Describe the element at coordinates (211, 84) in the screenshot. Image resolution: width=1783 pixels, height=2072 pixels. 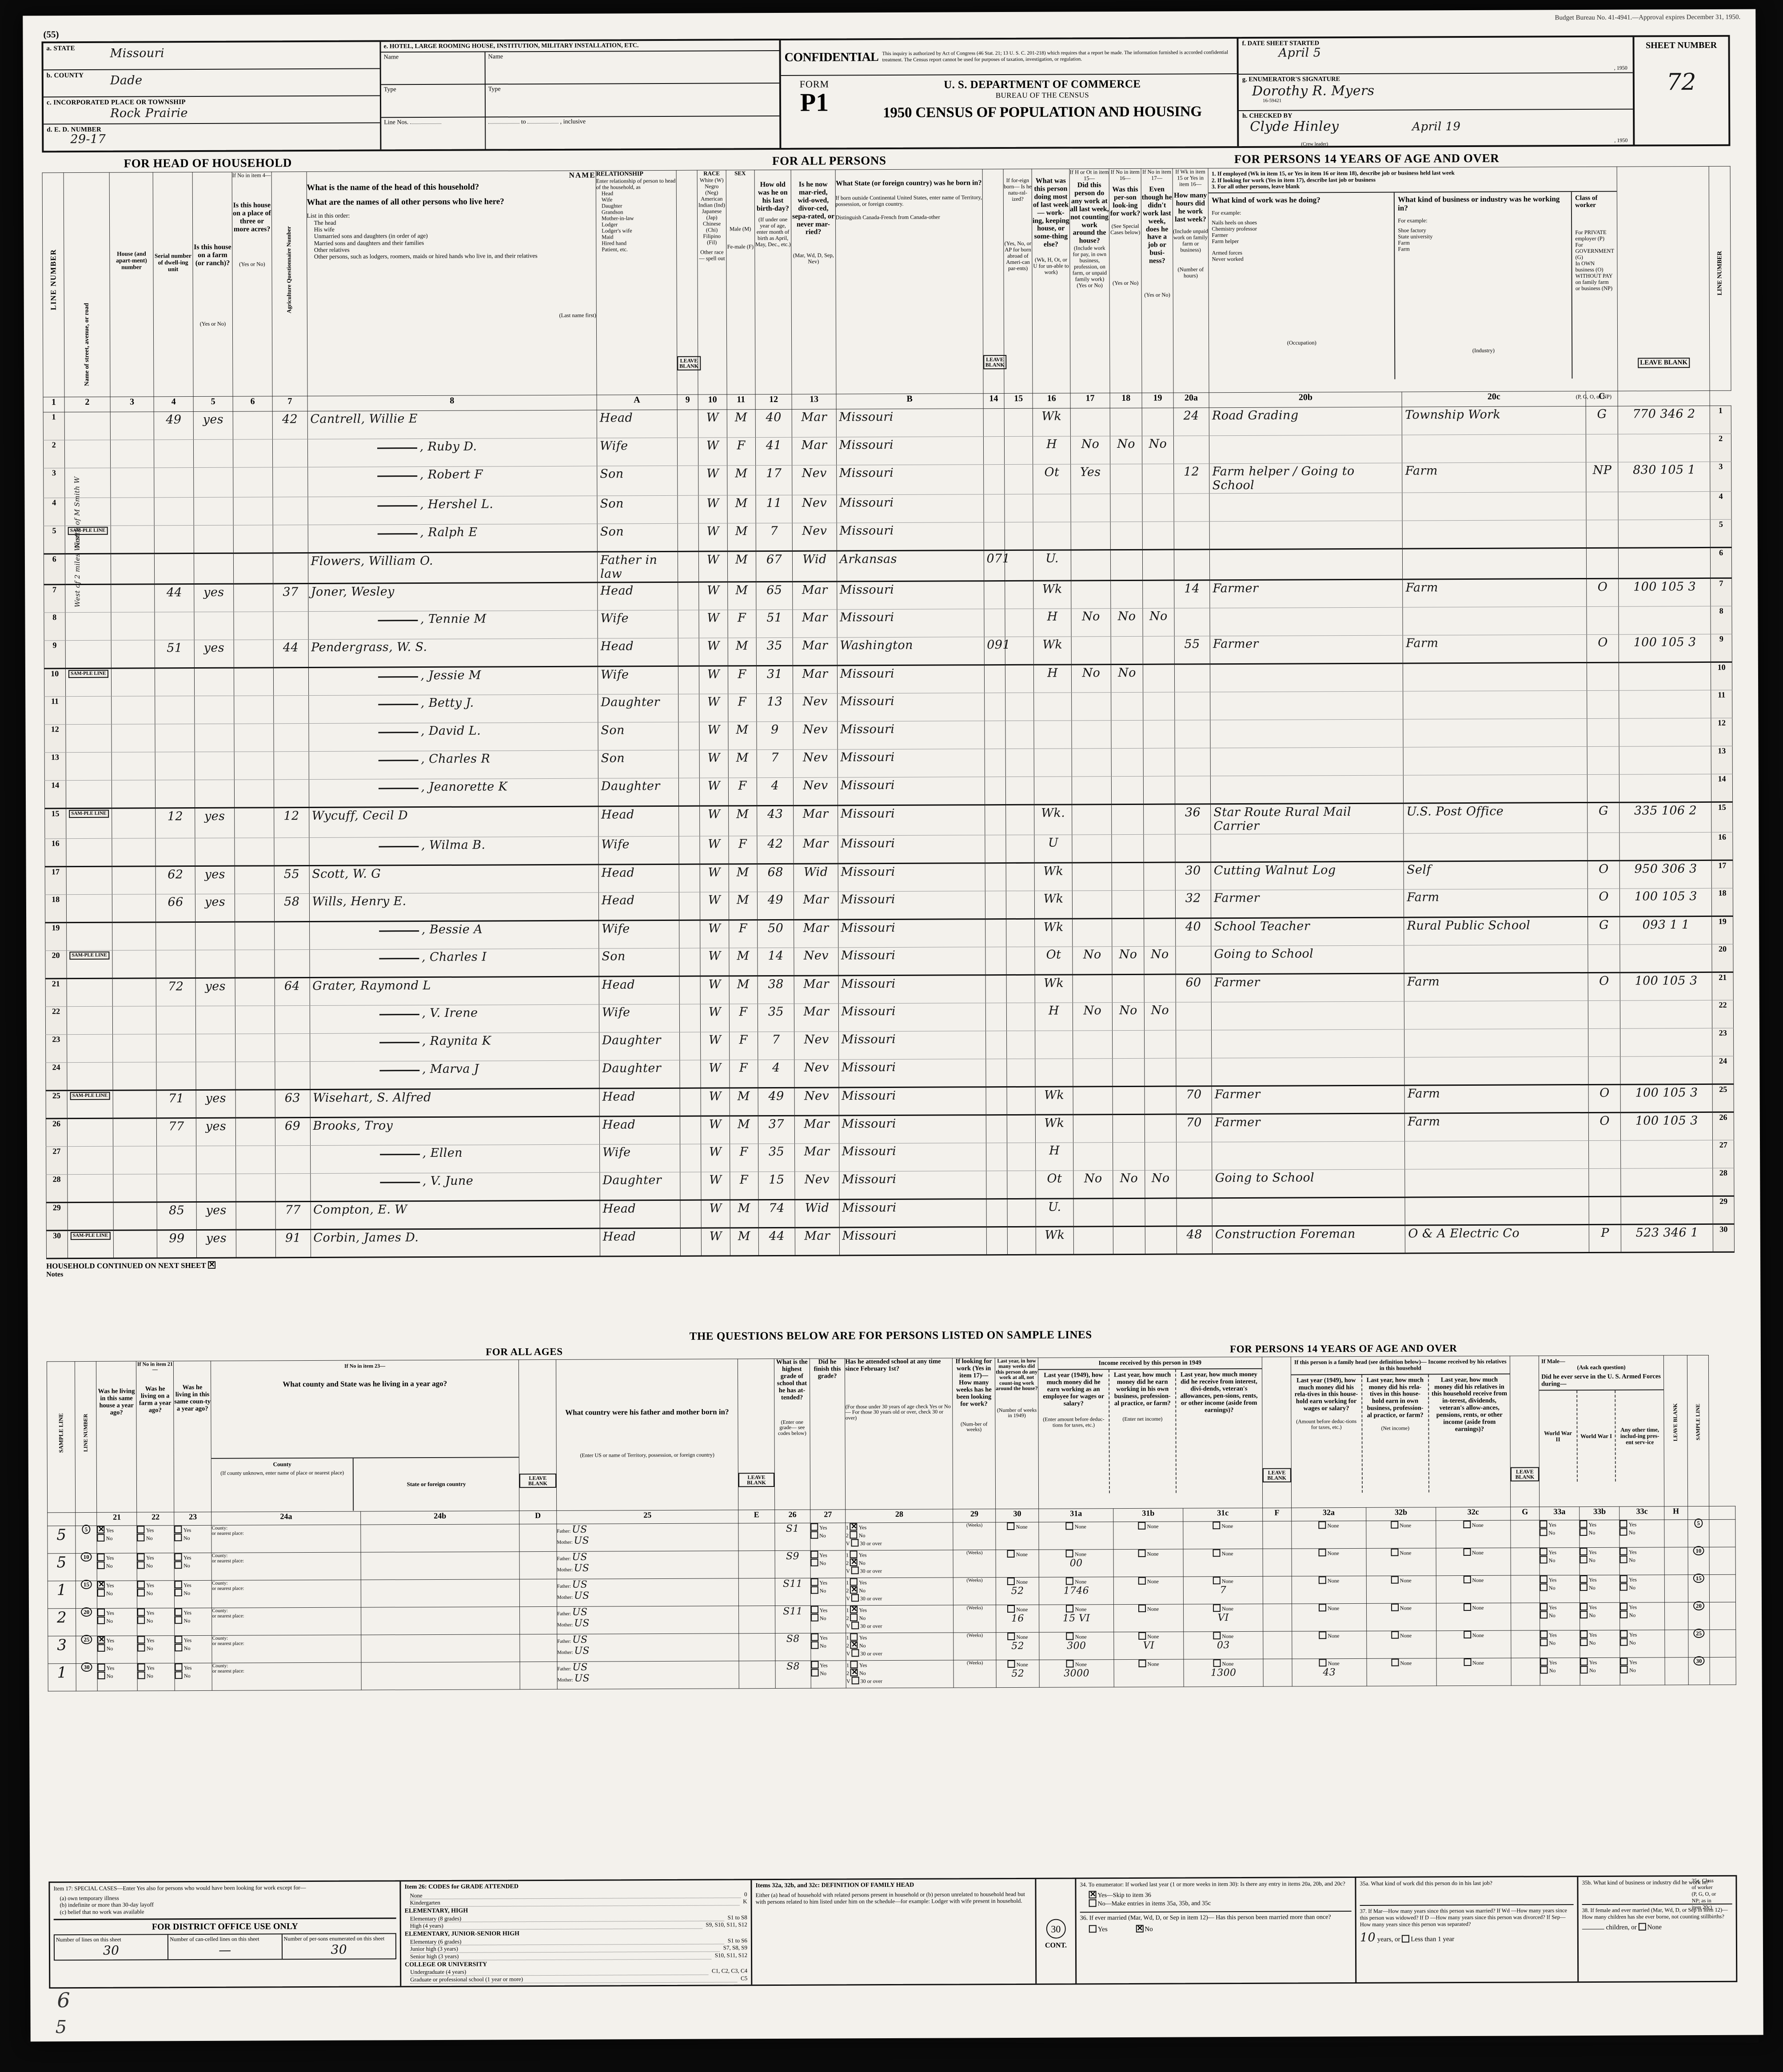
I see `field-county: b. COUNTY Dade` at that location.